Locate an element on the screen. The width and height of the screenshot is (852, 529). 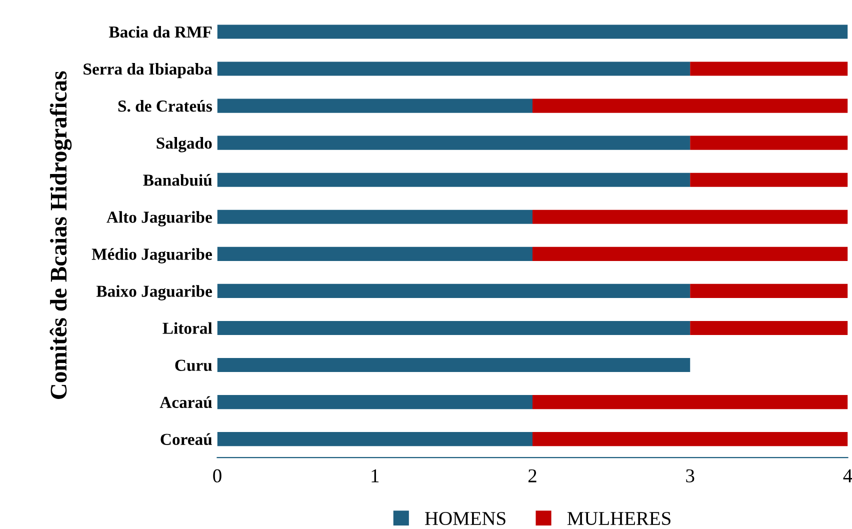
y-axis-title: Comitês de Bcaias Hidrograficas is located at coordinates (61, 235).